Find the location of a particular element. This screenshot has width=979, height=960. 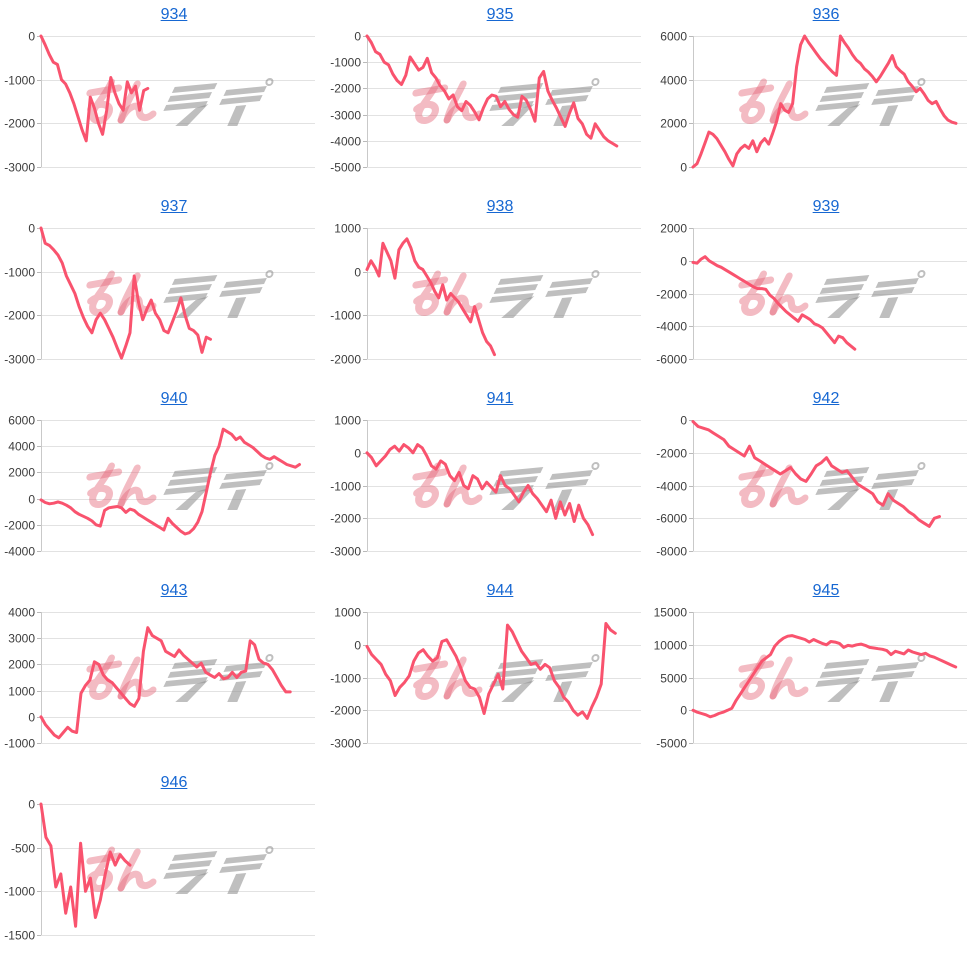

chart-panel-944: 944 1000 0 -1000 -2000 -3000 is located at coordinates (489, 672).